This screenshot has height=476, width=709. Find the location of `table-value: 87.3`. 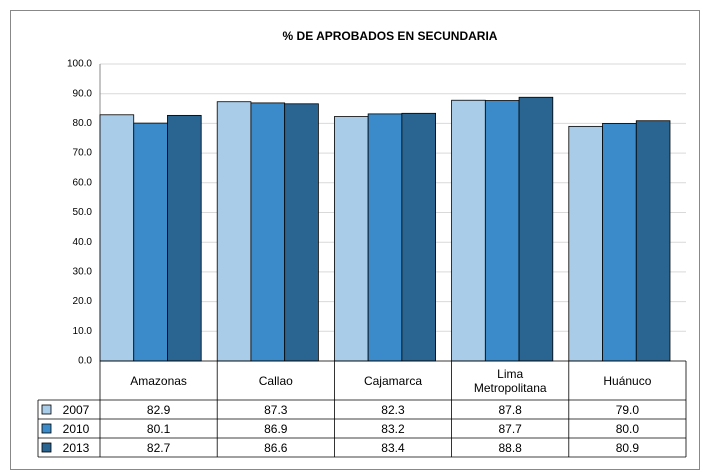

table-value: 87.3 is located at coordinates (276, 409).